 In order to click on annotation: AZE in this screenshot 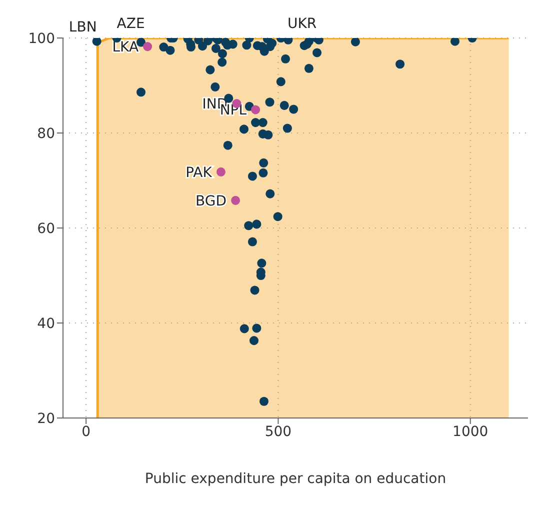, I will do `click(130, 24)`.